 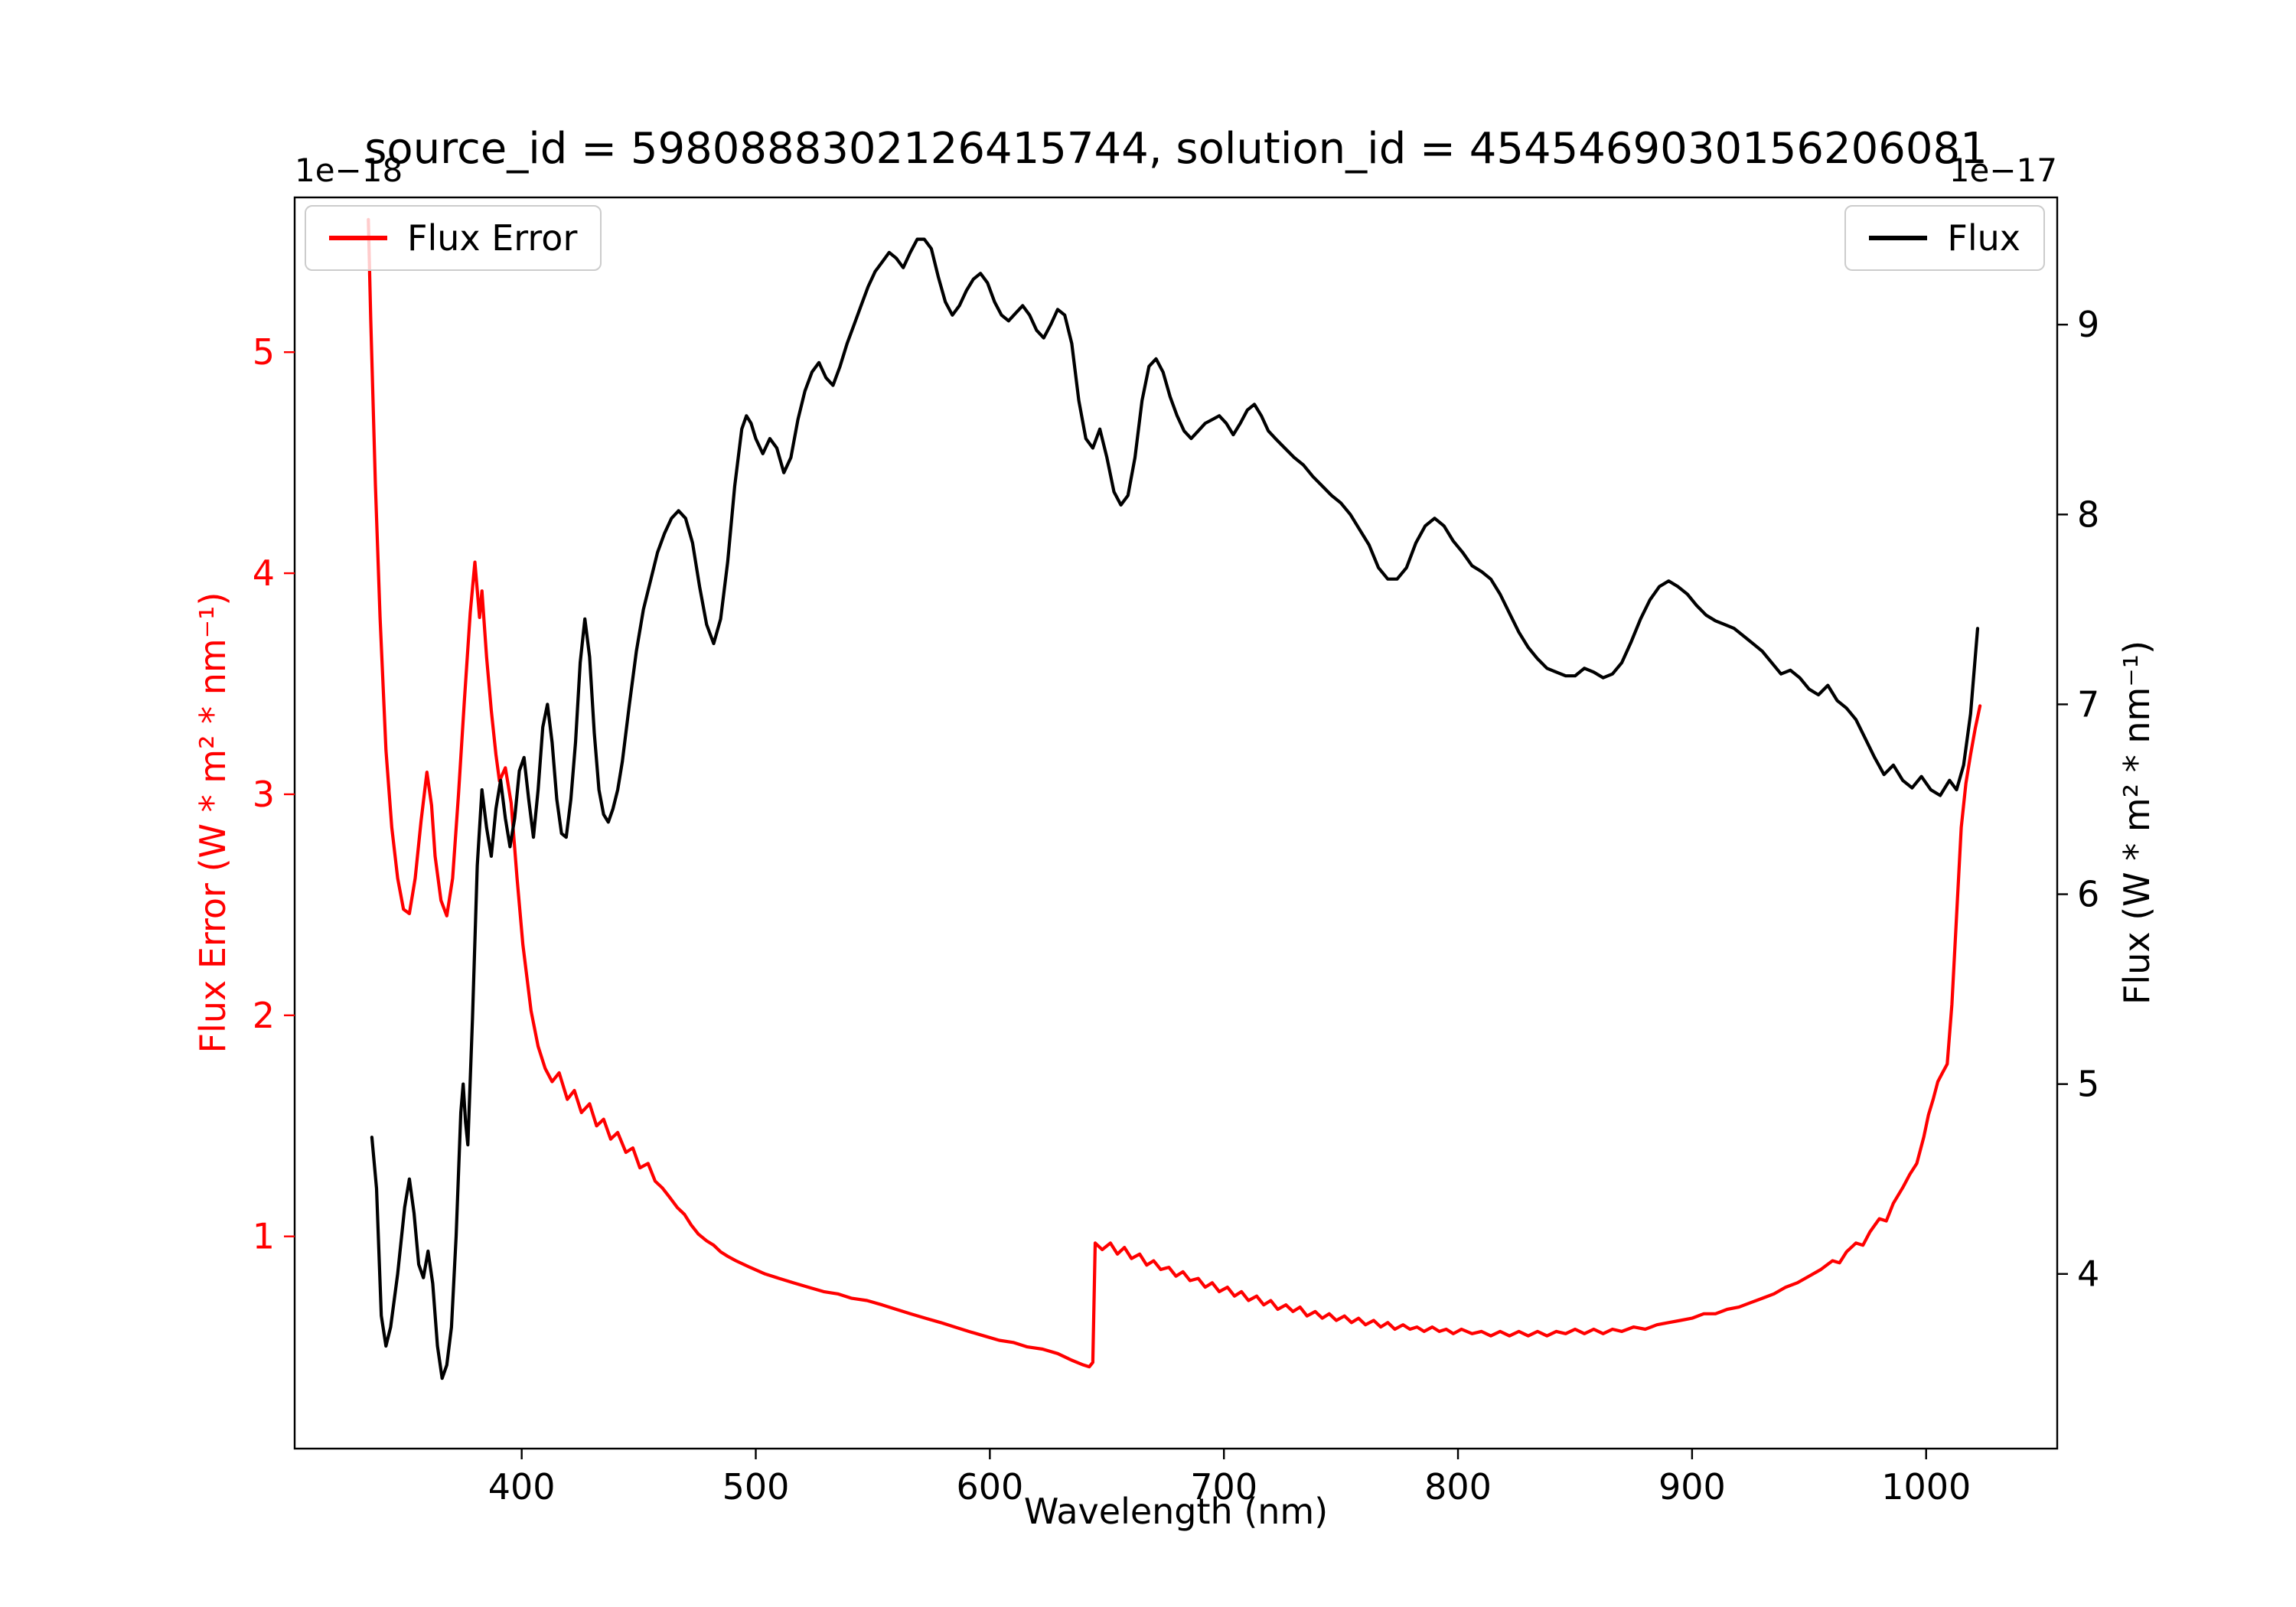 What do you see at coordinates (2088, 514) in the screenshot?
I see `right-tick-label: 8` at bounding box center [2088, 514].